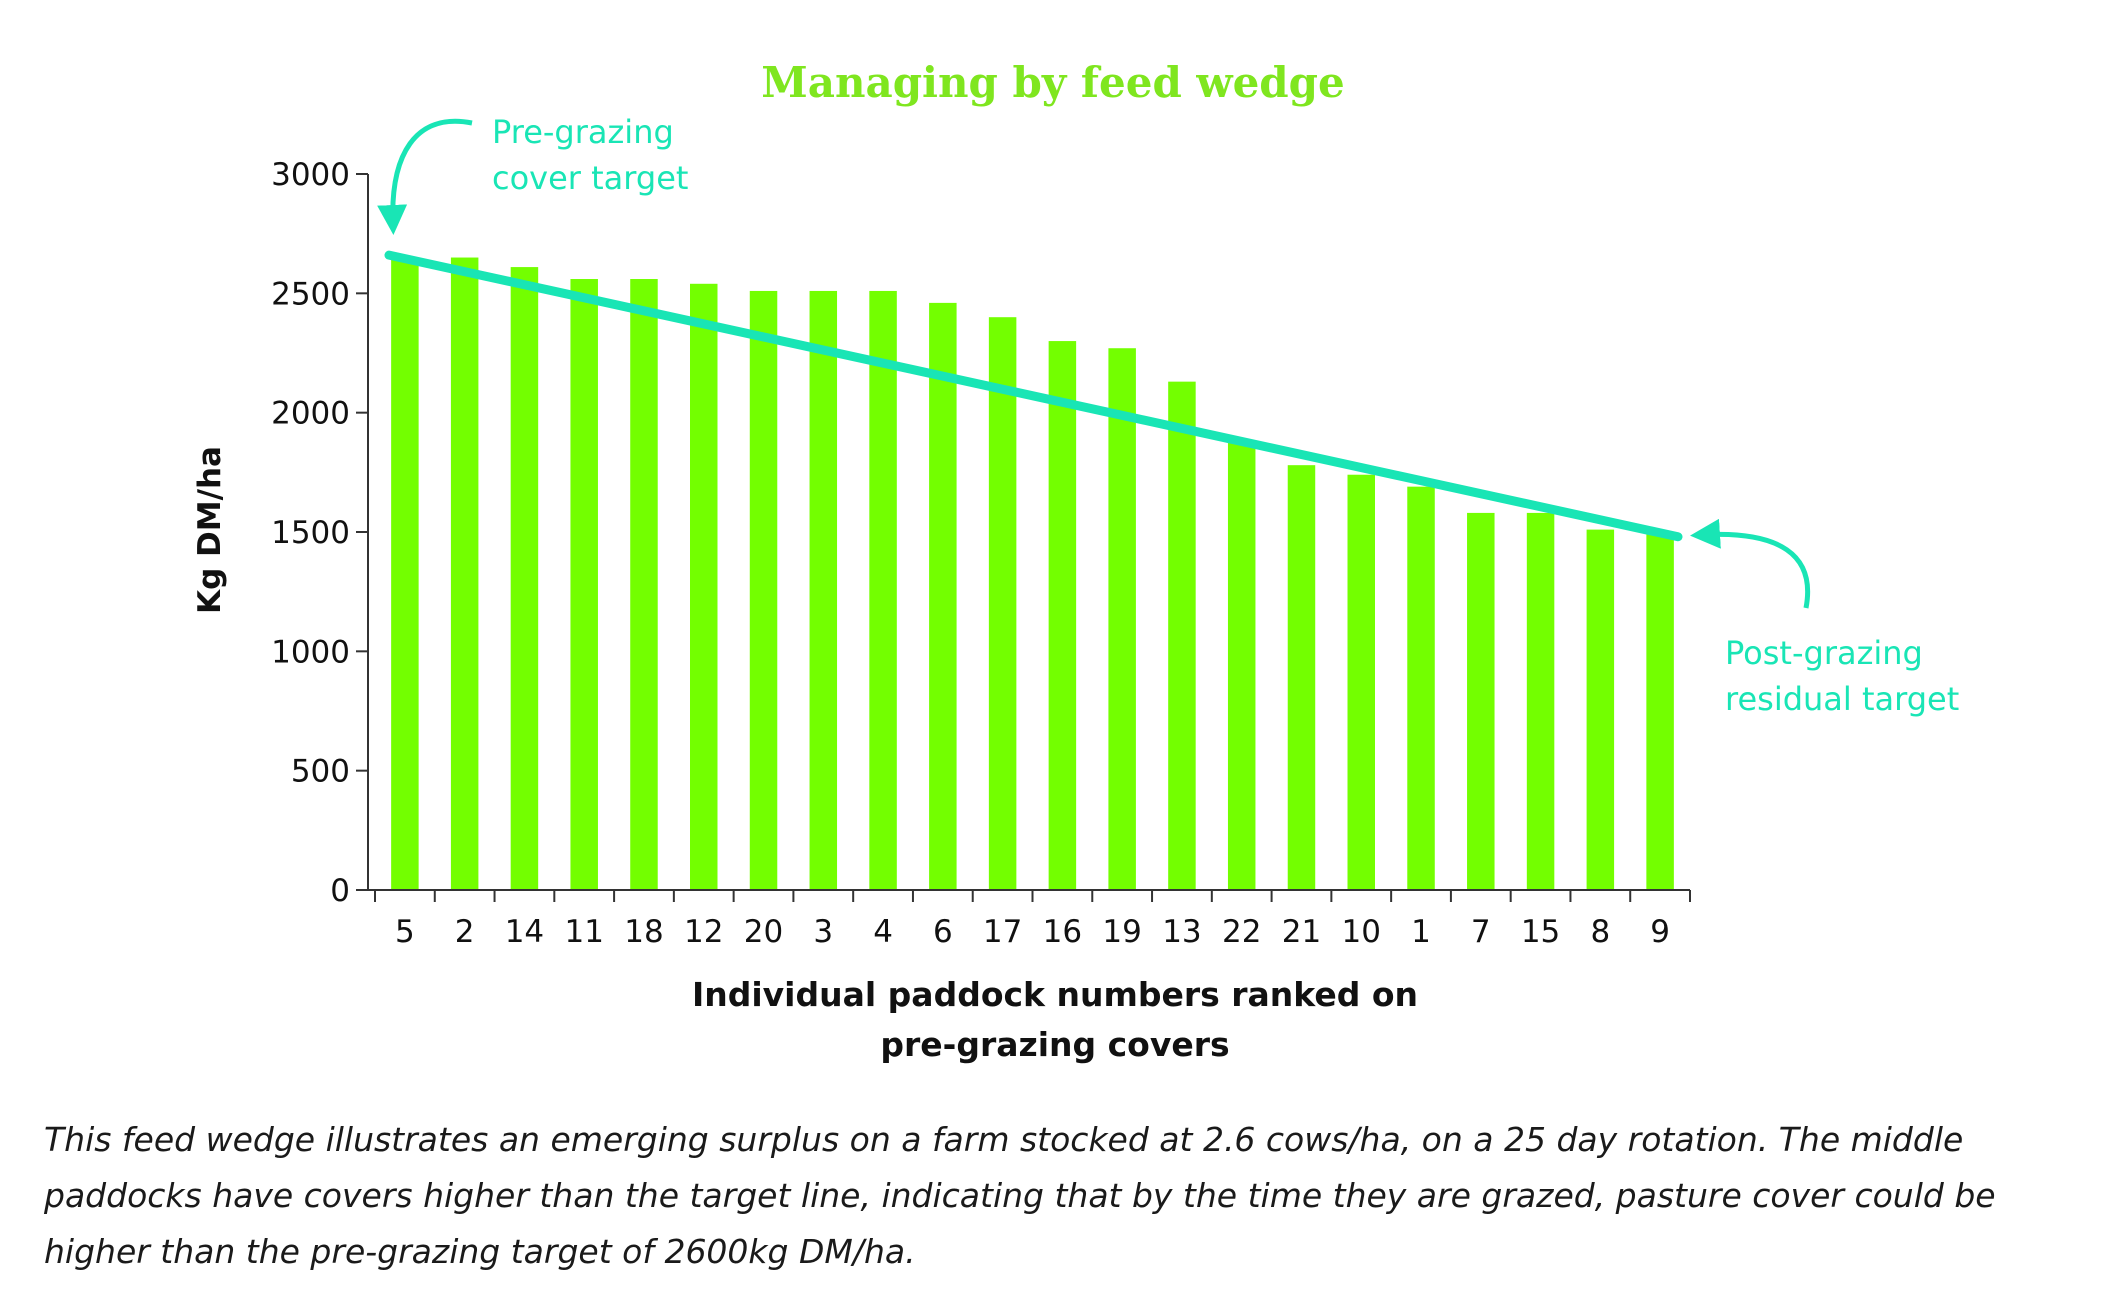 This screenshot has height=1290, width=2106. What do you see at coordinates (1002, 932) in the screenshot?
I see `x-tick-label: 17` at bounding box center [1002, 932].